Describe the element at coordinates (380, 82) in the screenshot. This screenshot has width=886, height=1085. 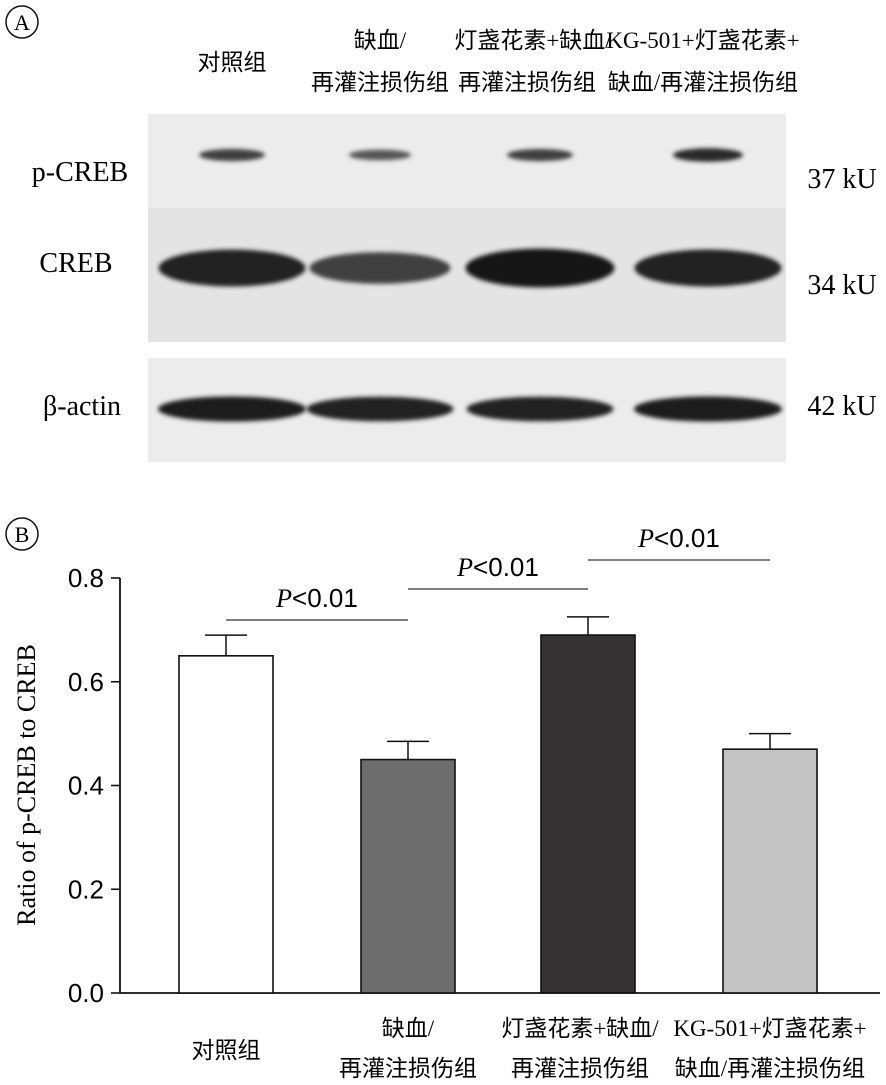
I see `lane-header-2-line2: 再灌注损伤组` at that location.